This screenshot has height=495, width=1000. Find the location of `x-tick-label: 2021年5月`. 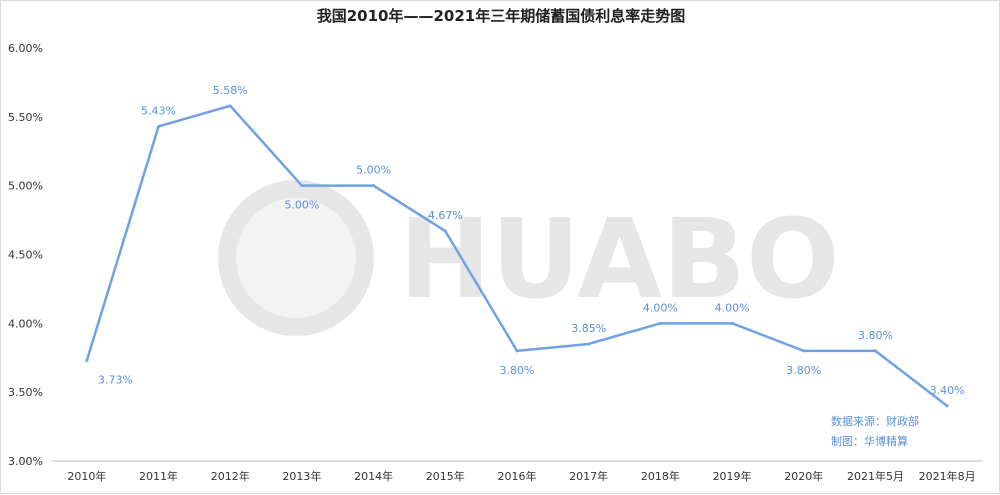

x-tick-label: 2021年5月 is located at coordinates (875, 476).